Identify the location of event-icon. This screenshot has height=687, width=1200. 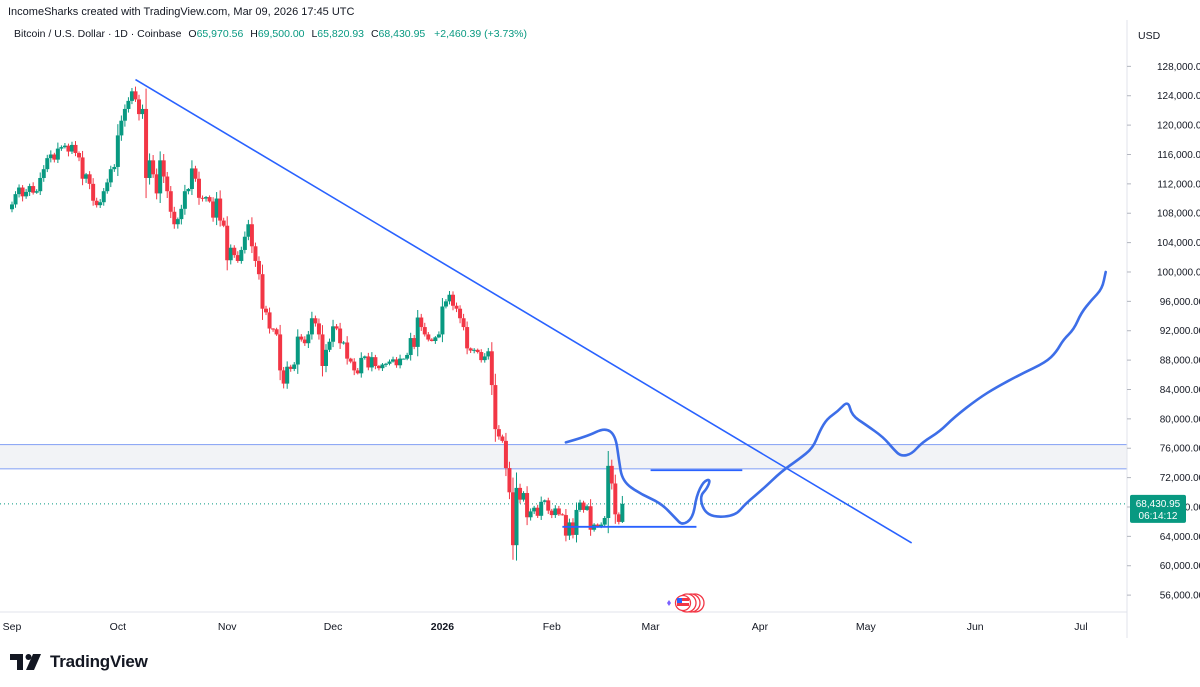
(686, 603).